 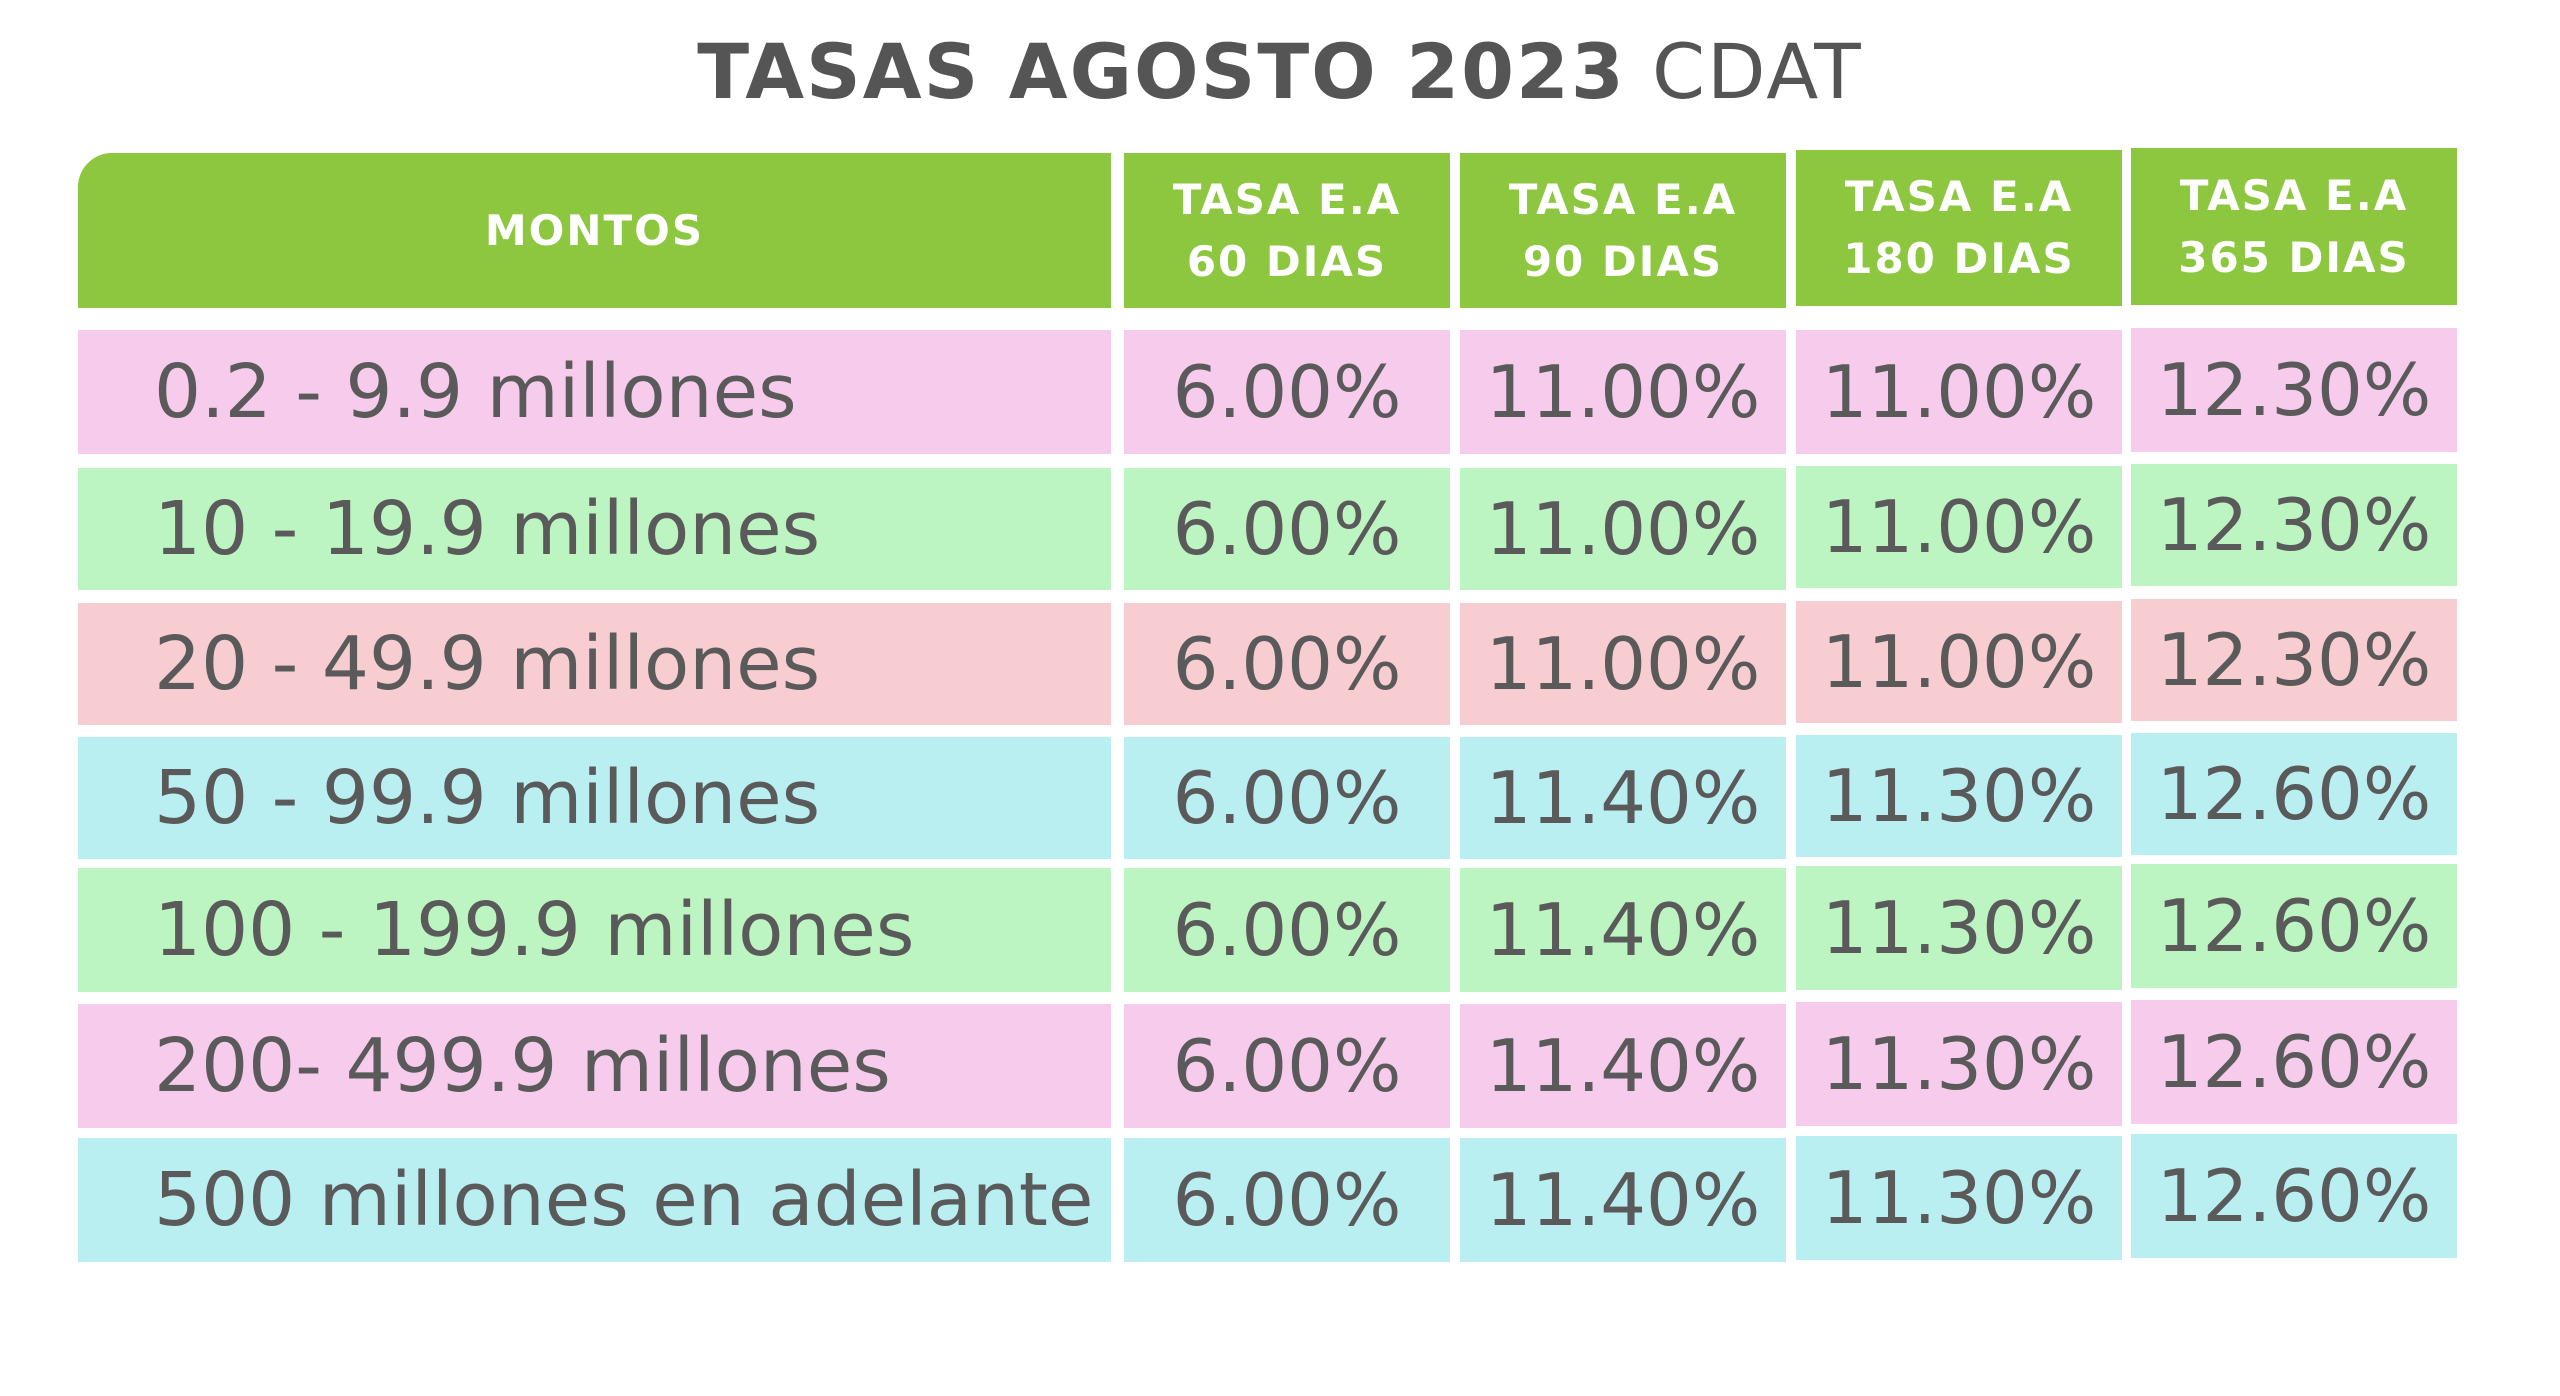 I want to click on page-title: TASAS AGOSTO 2023 CDAT, so click(x=1280, y=72).